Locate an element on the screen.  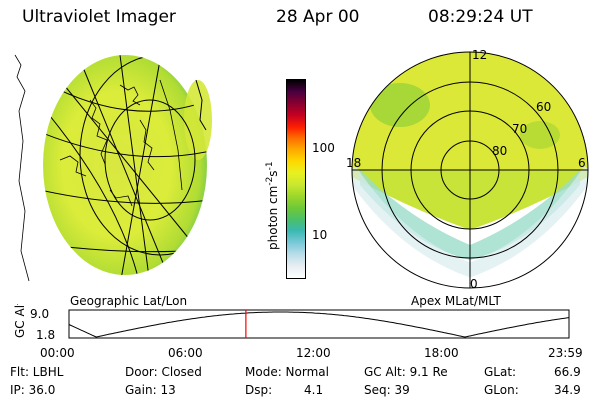
orbit-xtick-2359: 23:59 is located at coordinates (565, 353).